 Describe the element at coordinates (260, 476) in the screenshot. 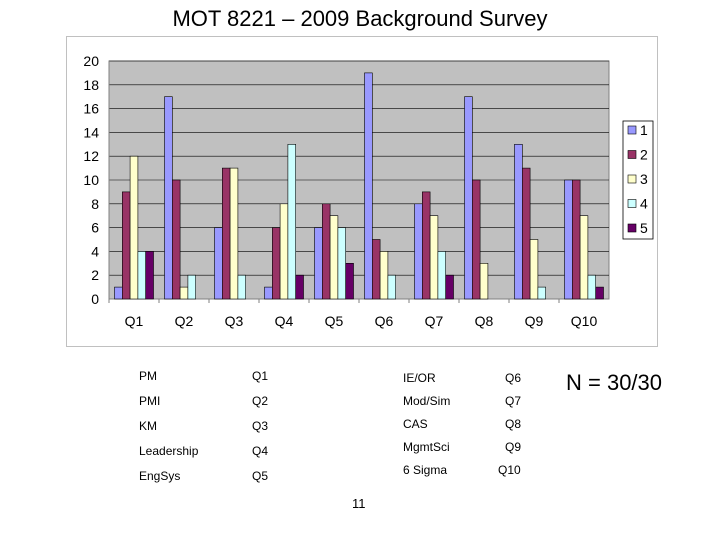

I see `map-question-left: Q5` at that location.